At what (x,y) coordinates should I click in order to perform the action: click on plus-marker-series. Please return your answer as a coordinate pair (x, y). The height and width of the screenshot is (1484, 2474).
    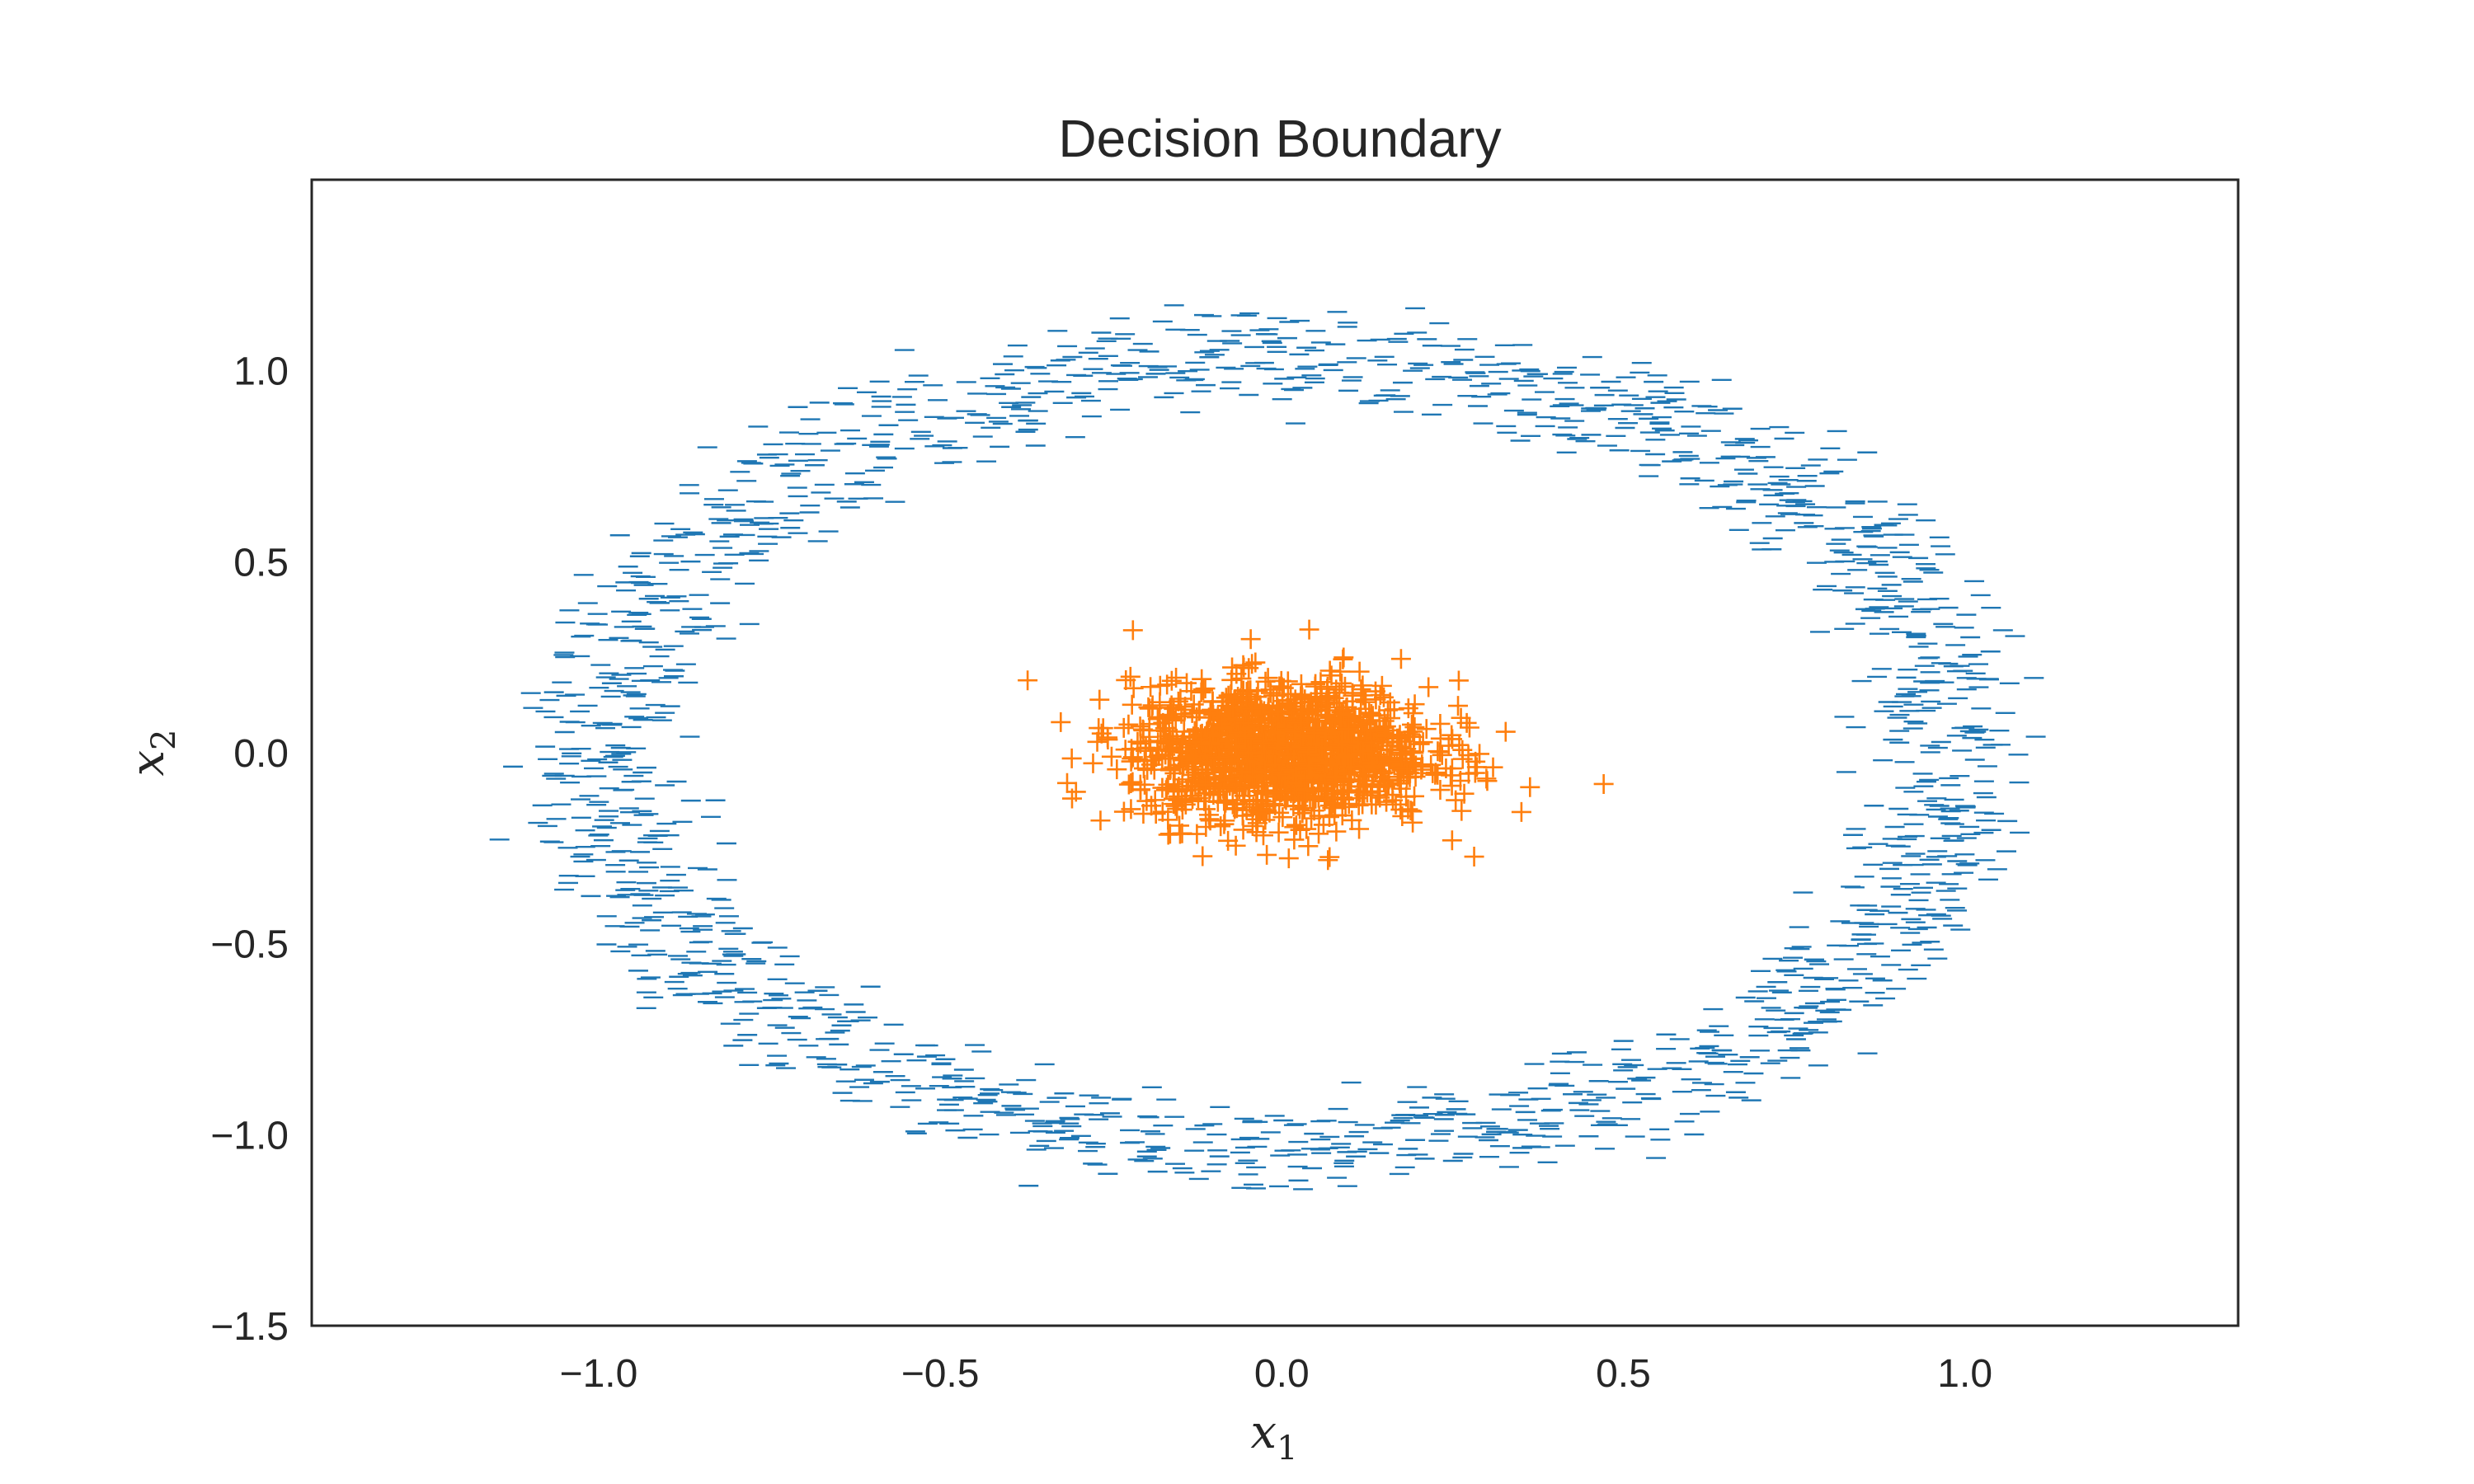
    Looking at the image, I should click on (1316, 745).